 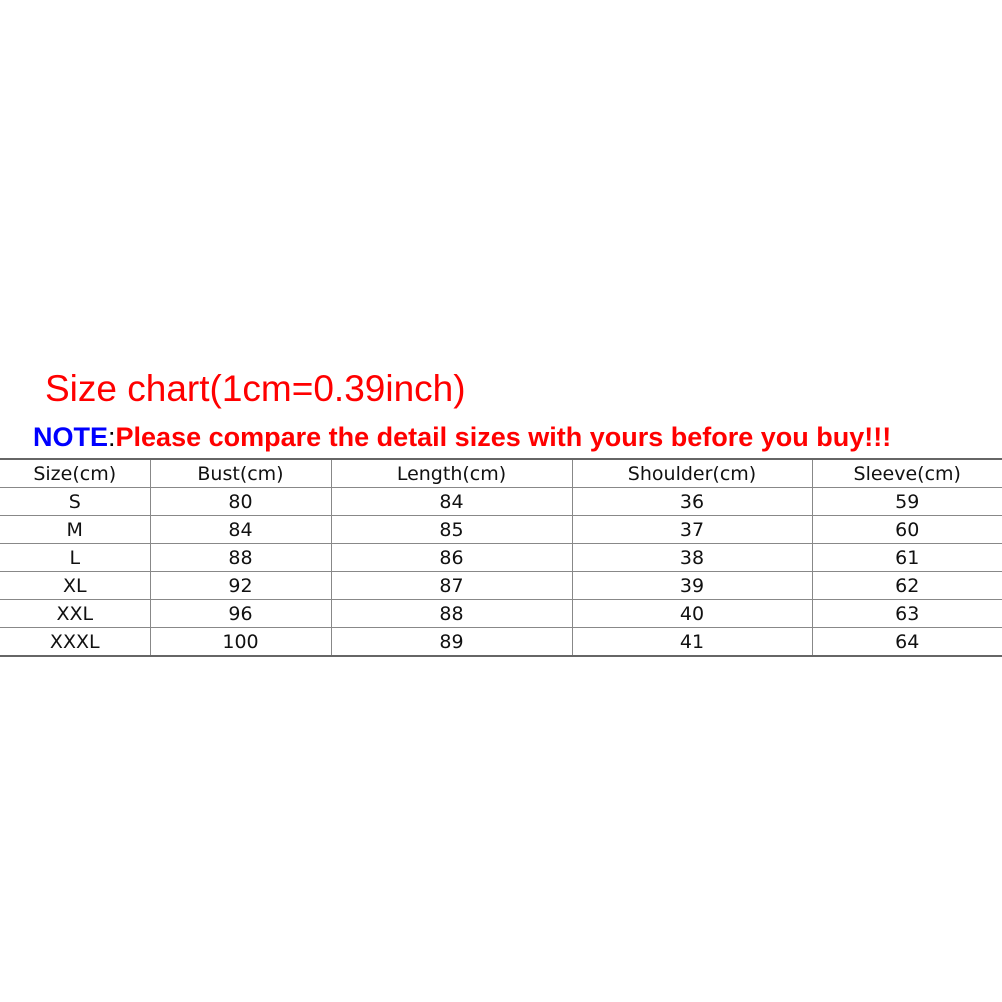 What do you see at coordinates (906, 613) in the screenshot?
I see `table-cell: 63` at bounding box center [906, 613].